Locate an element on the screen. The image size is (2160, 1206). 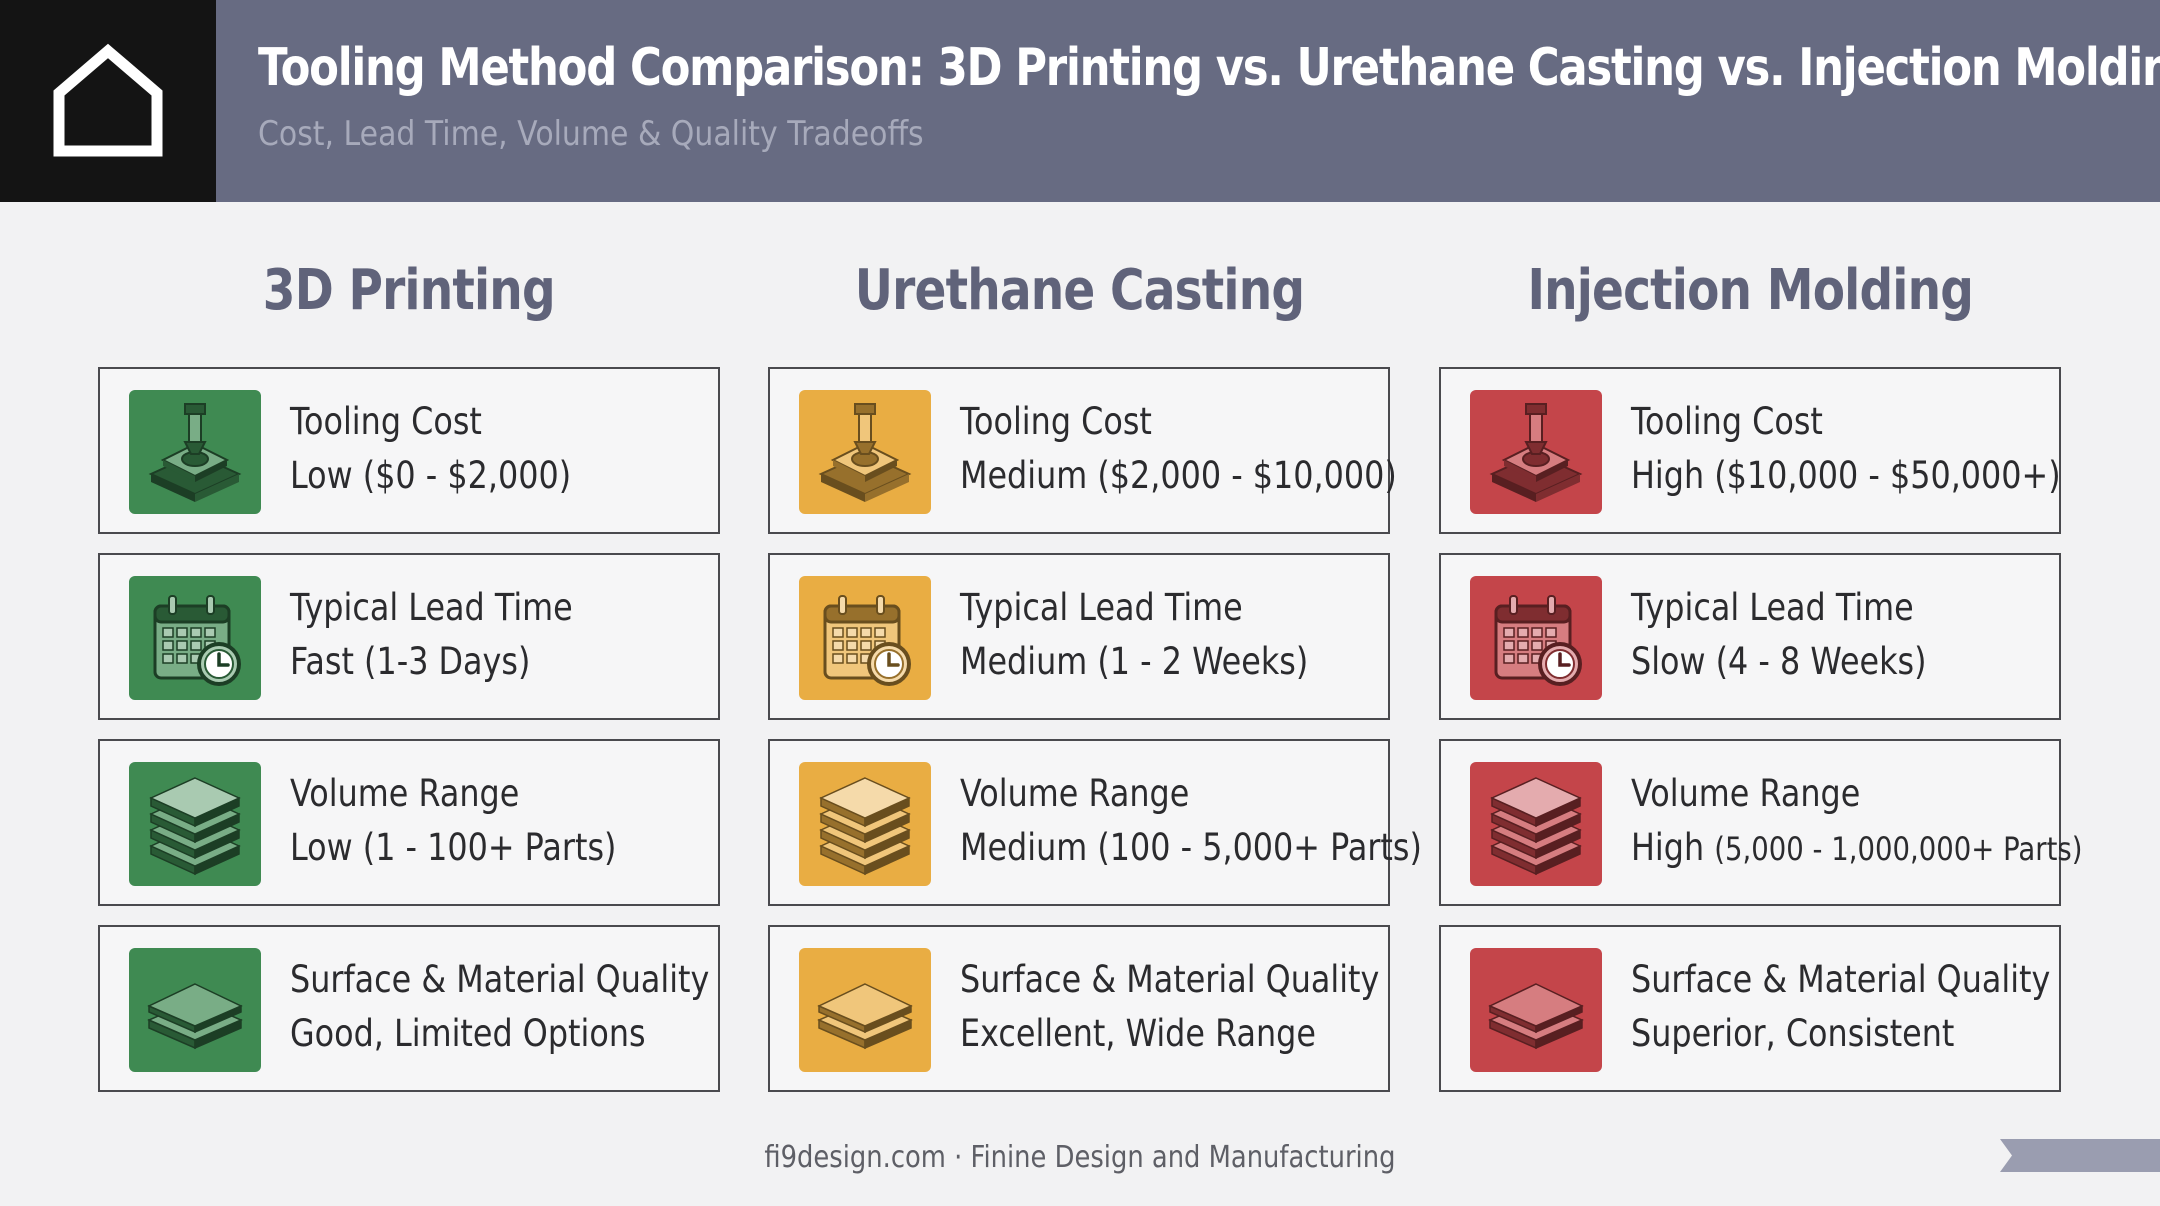
comparison-card-injection-molding: Typical Lead Time Slow (4 - 8 Weeks) is located at coordinates (1750, 636).